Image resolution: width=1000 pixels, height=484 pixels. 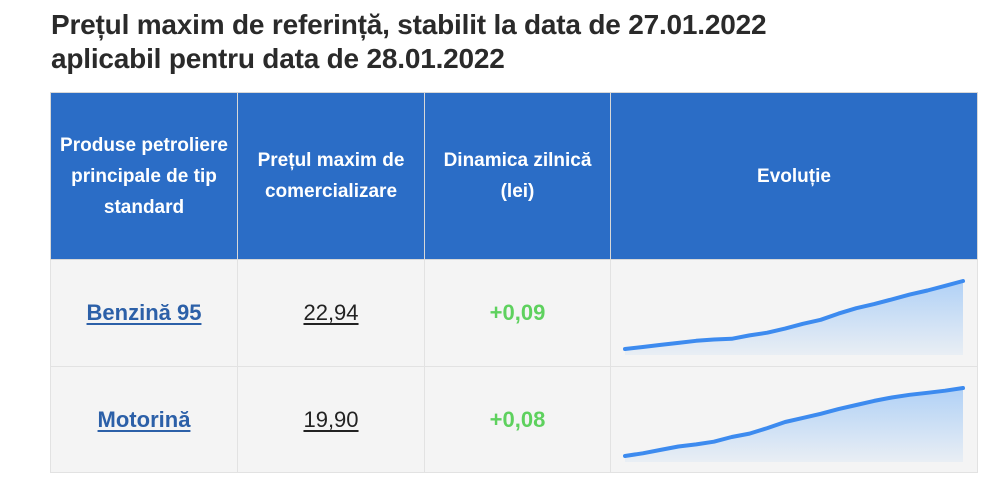 I want to click on price-link-motorina: 19,90, so click(x=331, y=419).